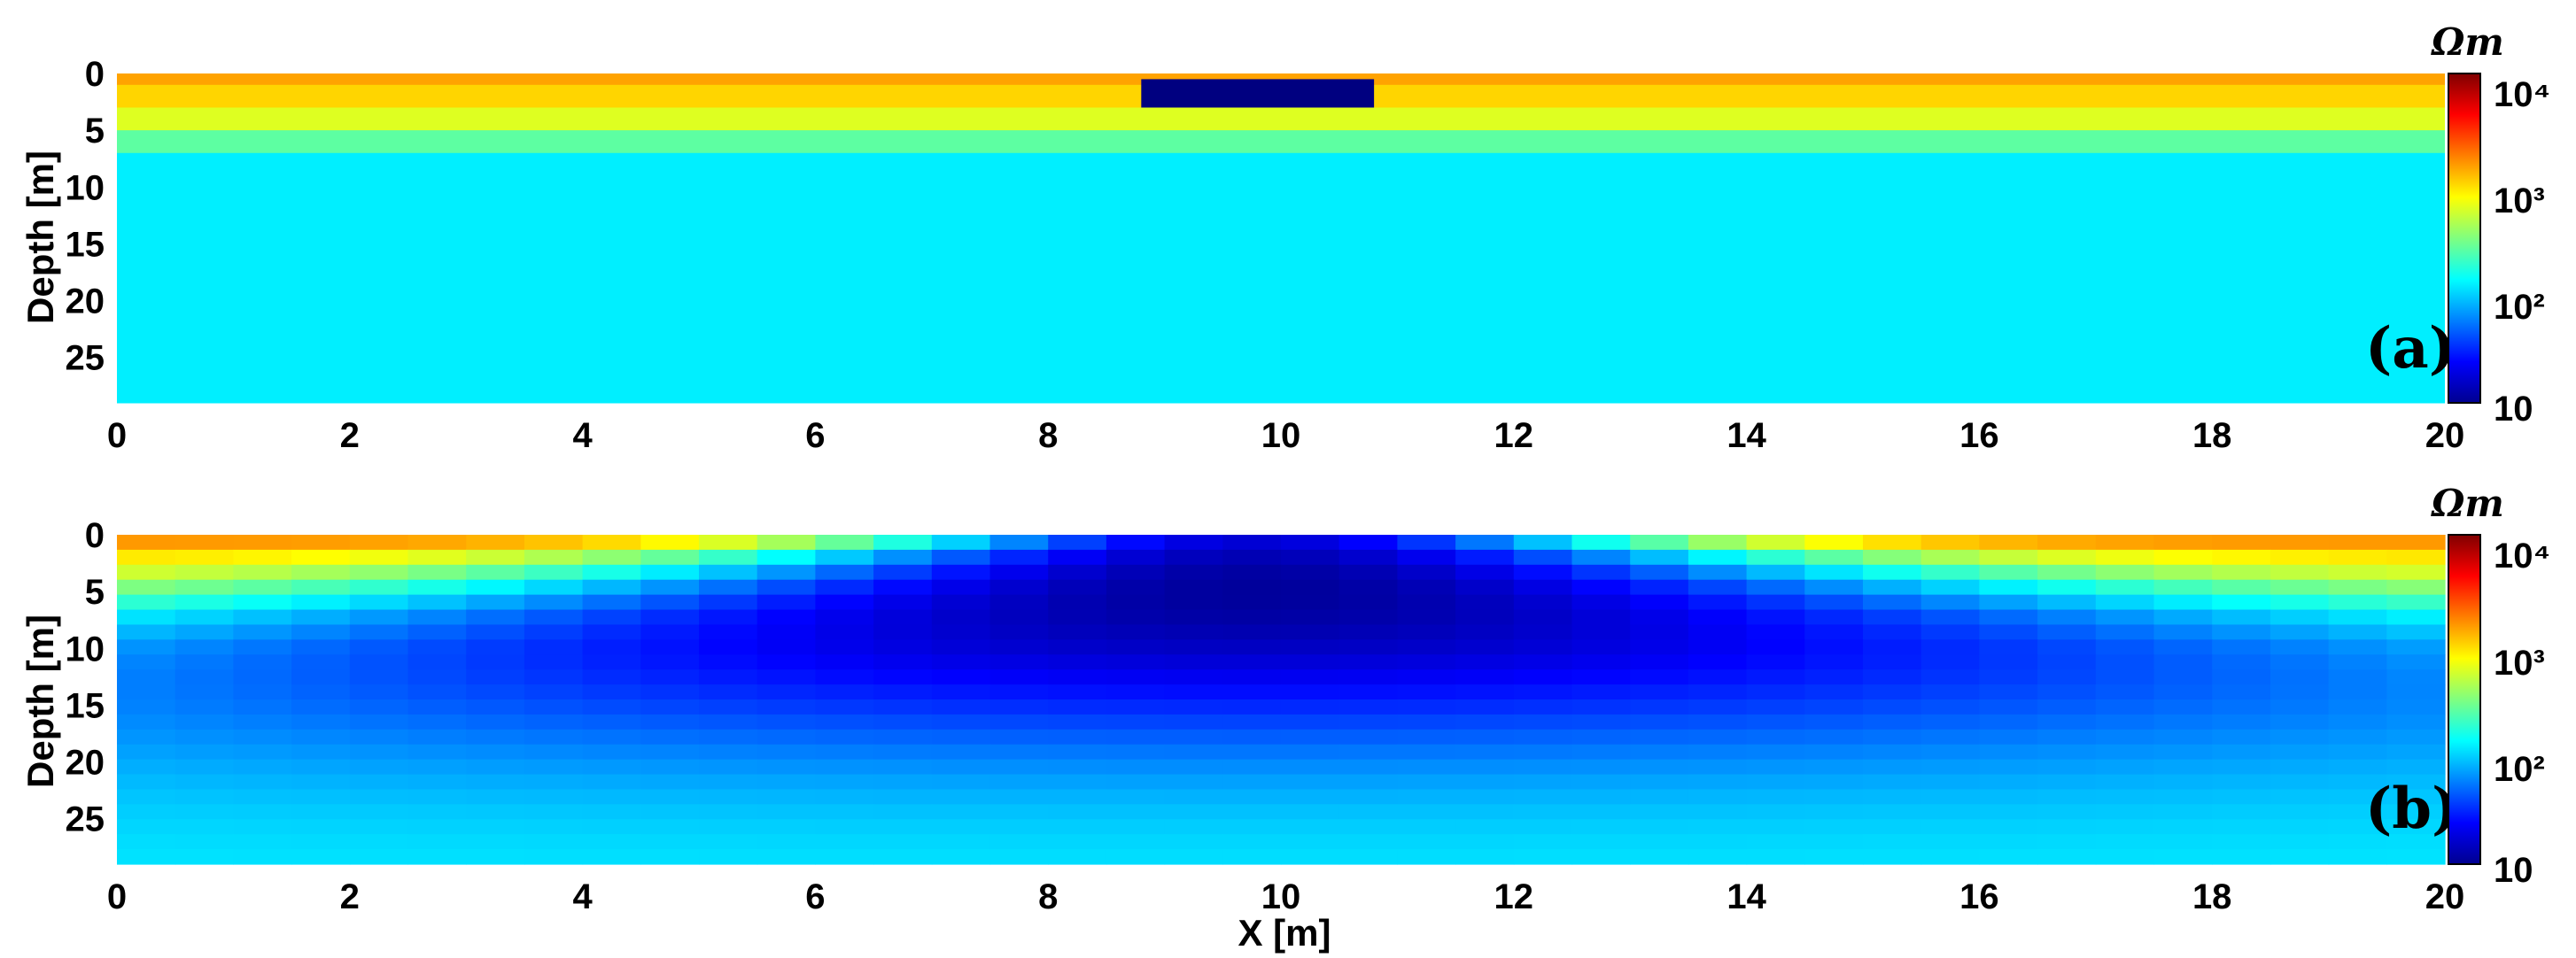 Image resolution: width=2576 pixels, height=958 pixels. Describe the element at coordinates (2445, 435) in the screenshot. I see `x-tick-label: 20` at that location.